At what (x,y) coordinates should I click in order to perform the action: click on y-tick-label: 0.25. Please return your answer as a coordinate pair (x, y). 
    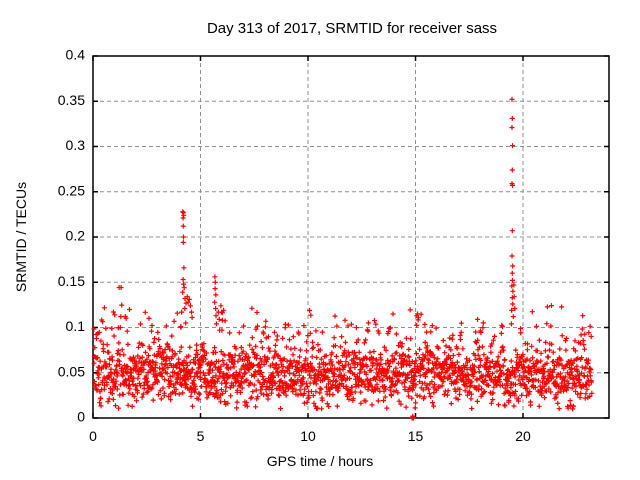
    Looking at the image, I should click on (71, 191).